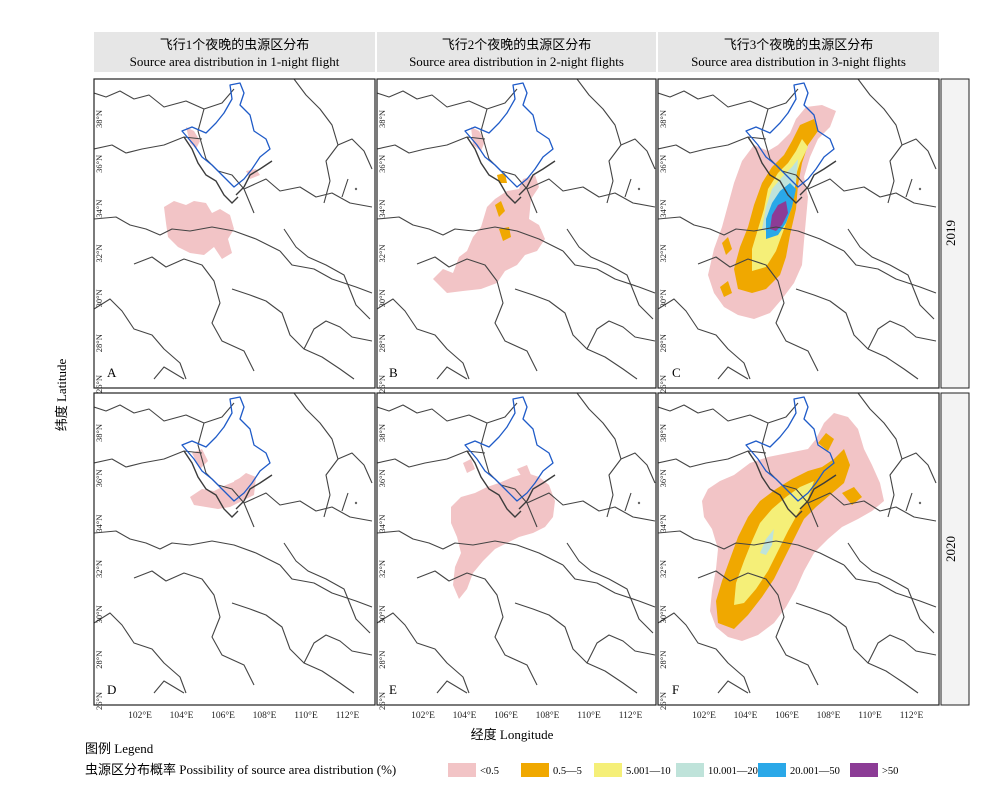 The height and width of the screenshot is (791, 1000). What do you see at coordinates (512, 734) in the screenshot?
I see `x-axis-label: 经度 Longitude` at bounding box center [512, 734].